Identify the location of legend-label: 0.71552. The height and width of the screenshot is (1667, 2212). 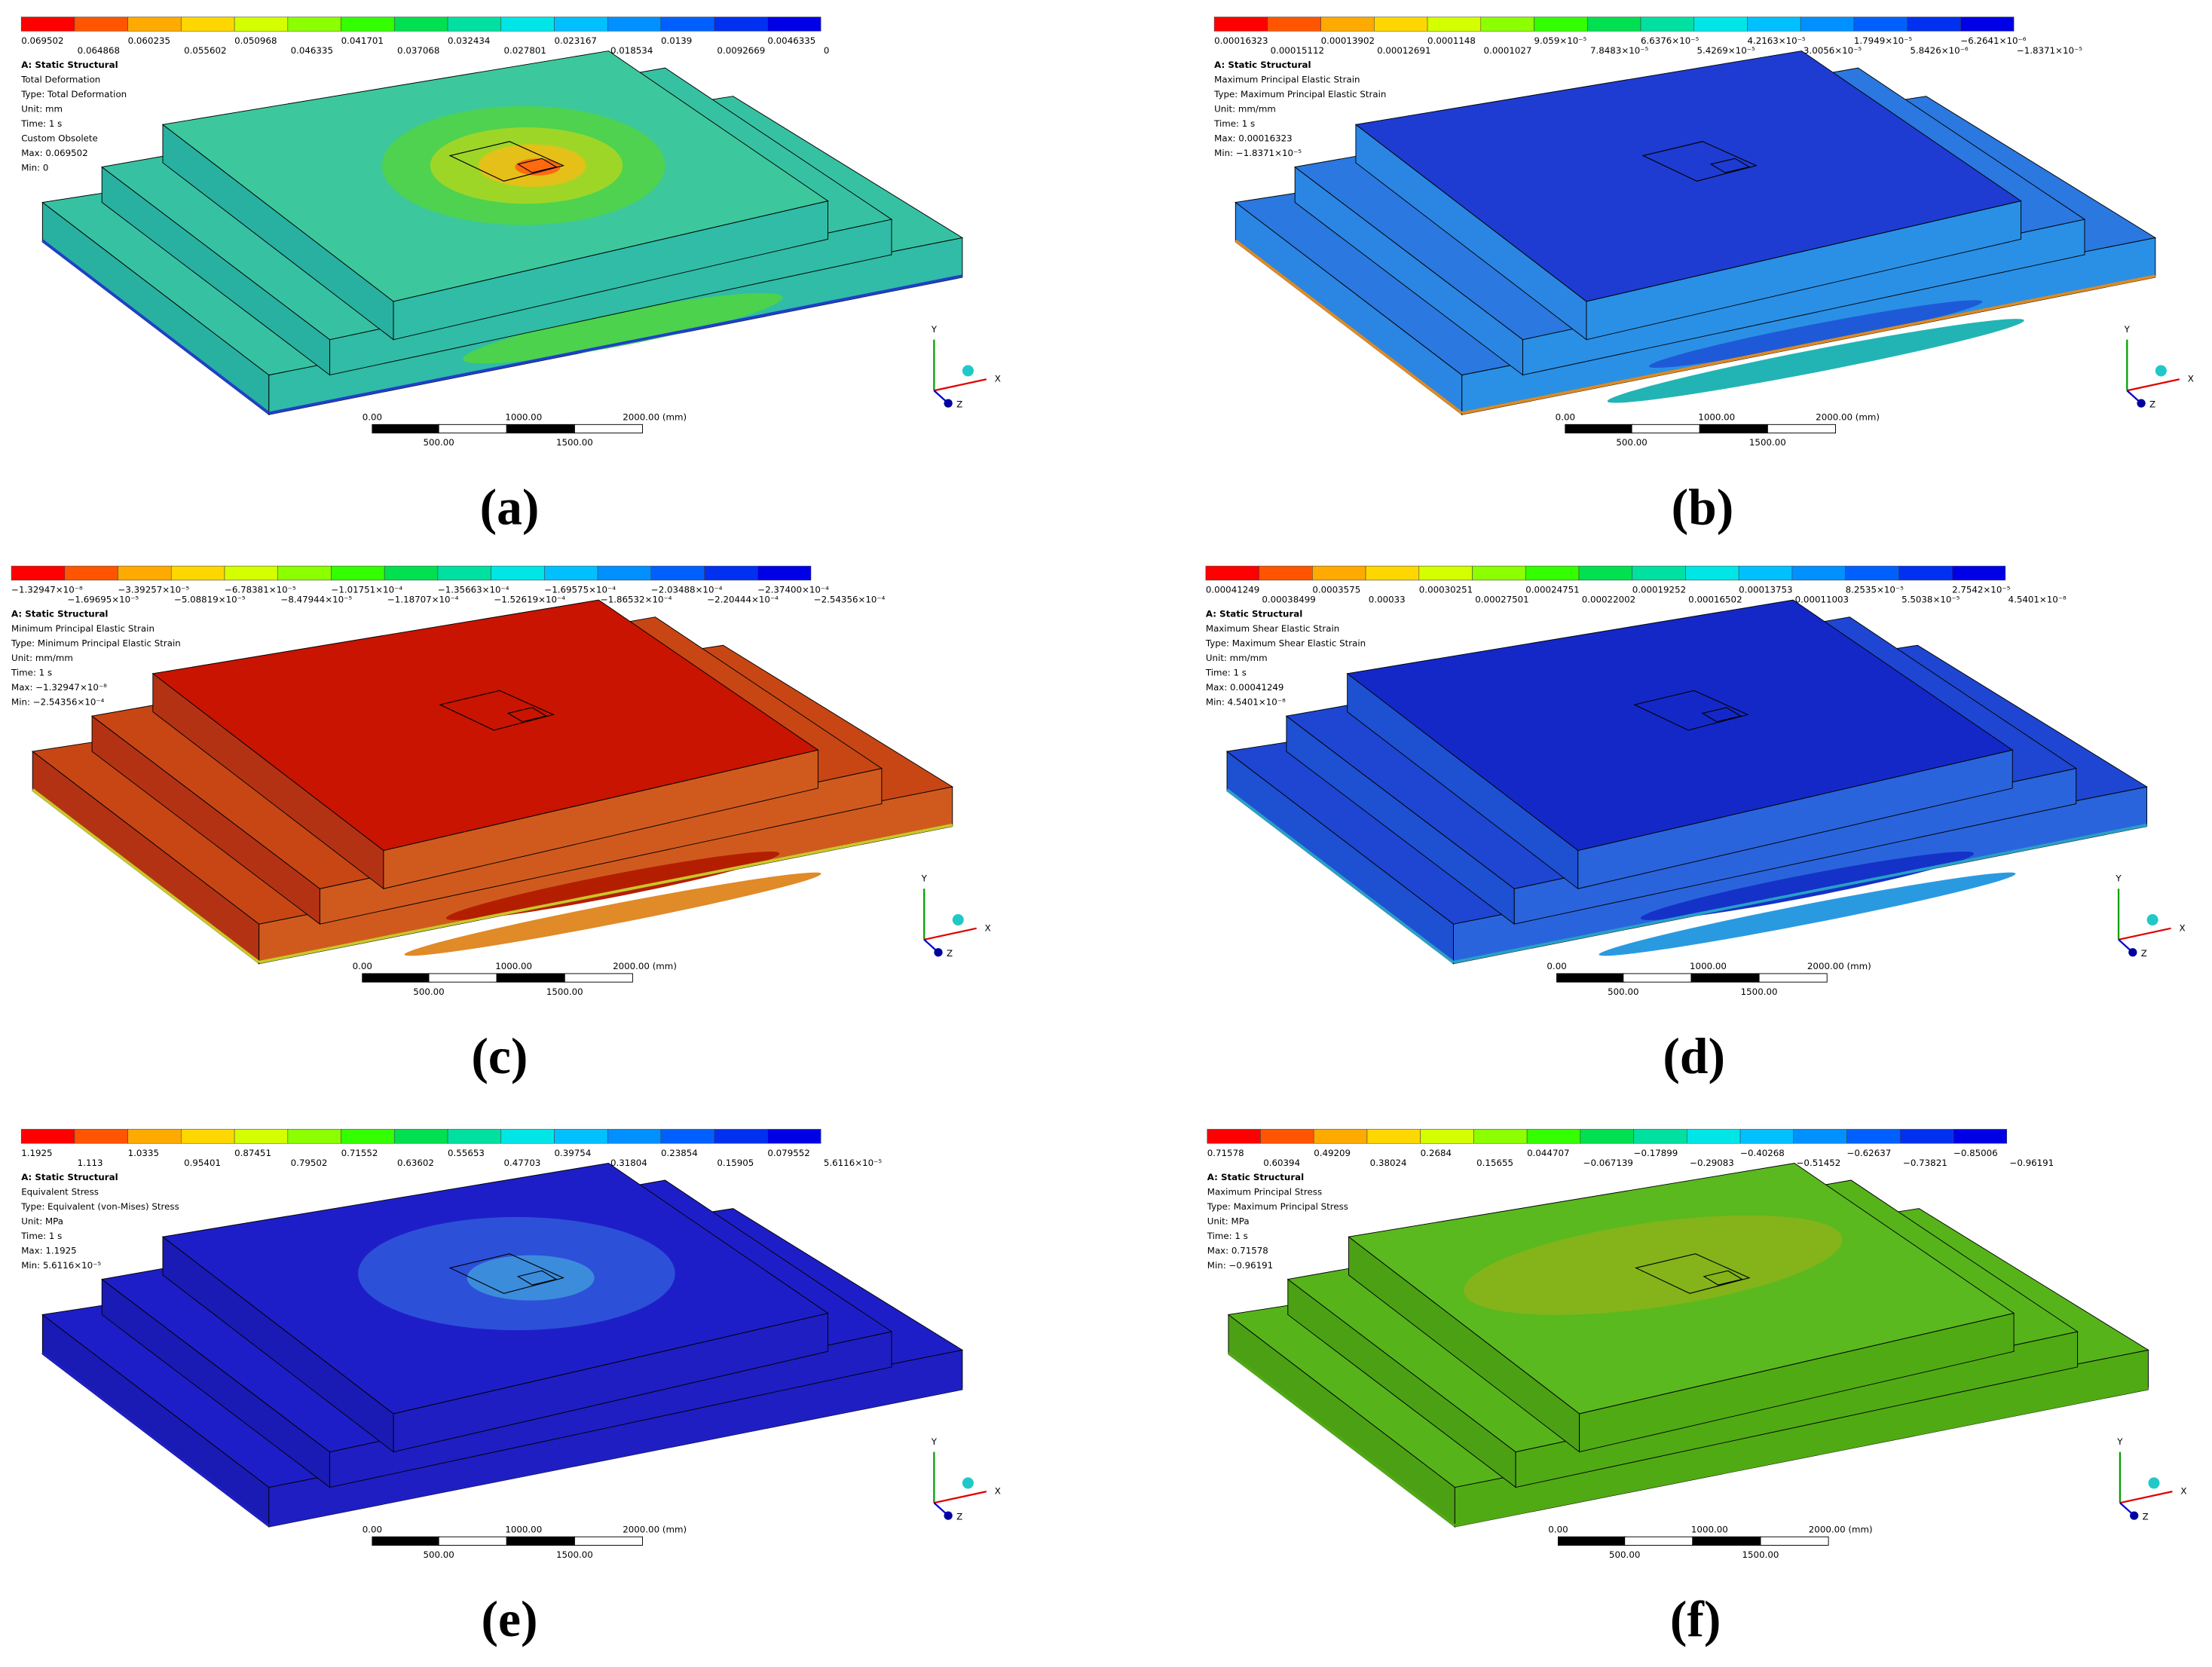
(360, 1153).